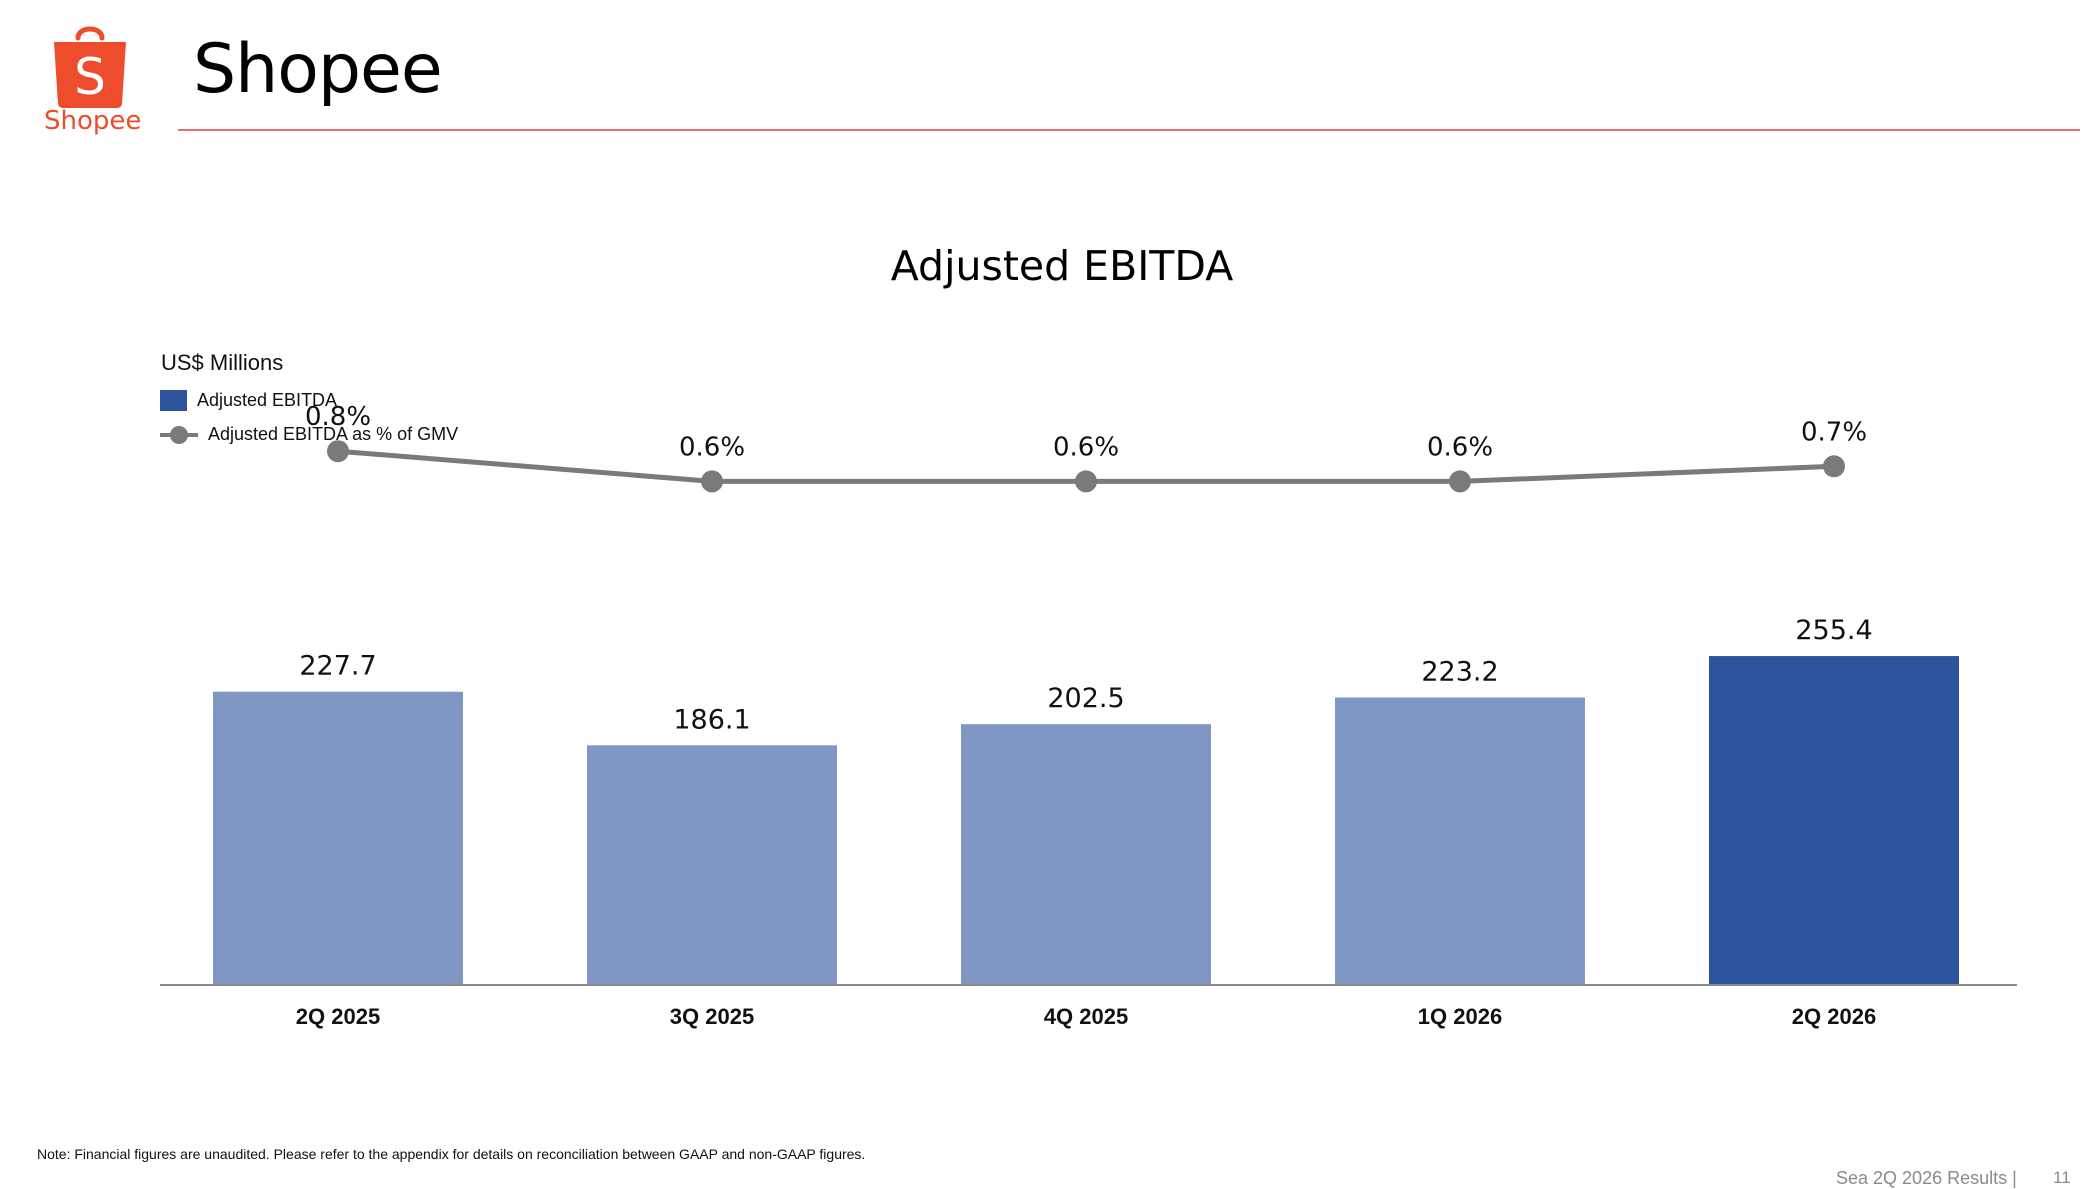 This screenshot has height=1189, width=2092. What do you see at coordinates (1129, 130) in the screenshot?
I see `header-divider` at bounding box center [1129, 130].